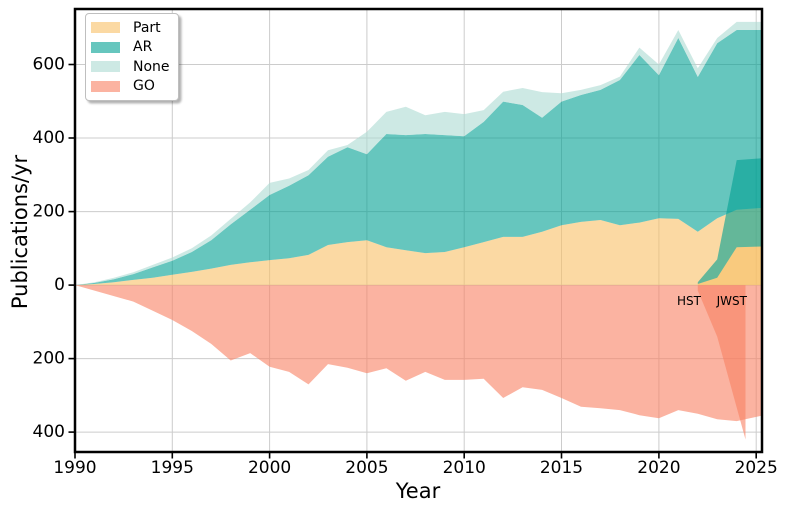  I want to click on legend-item-go: GO, so click(130, 87).